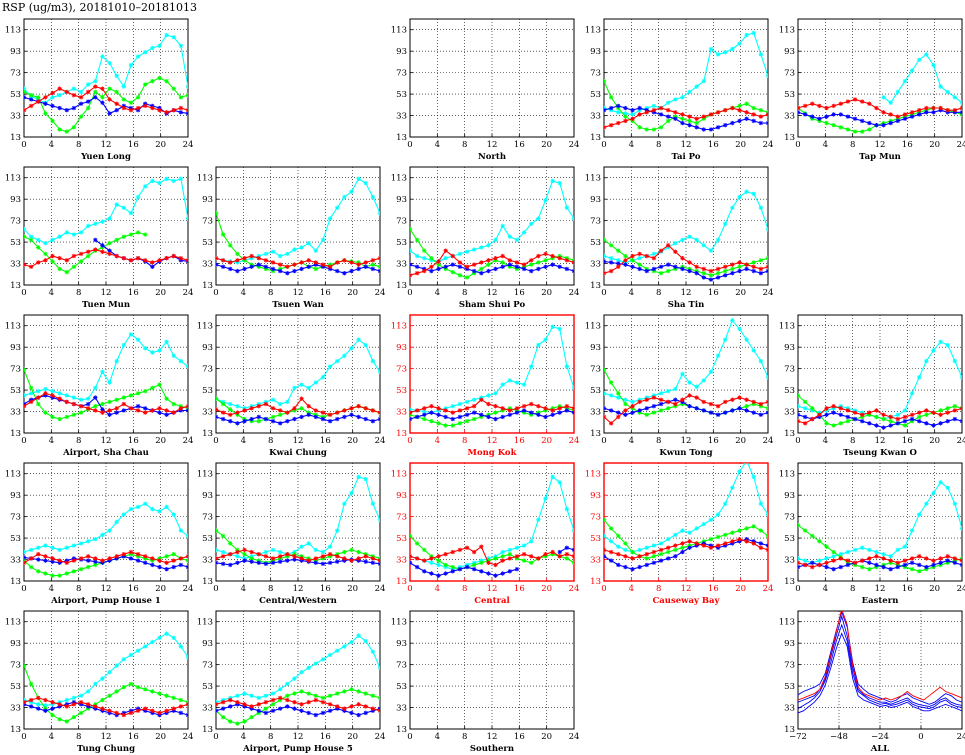 This screenshot has height=755, width=965. I want to click on y-tick-label: 113, so click(593, 475).